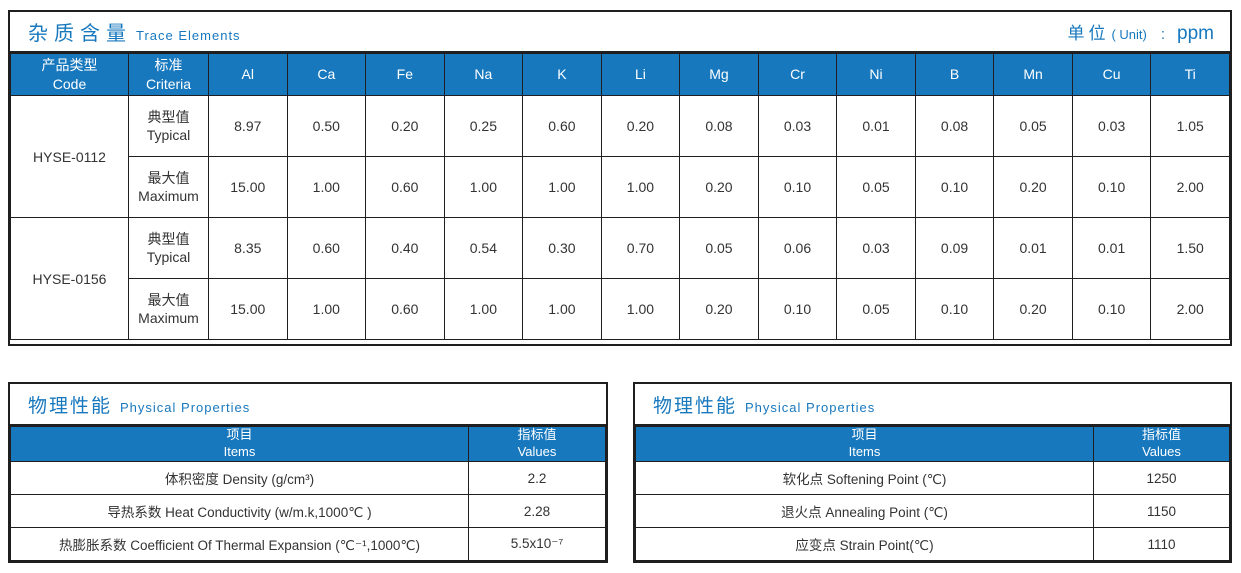 The width and height of the screenshot is (1241, 573). Describe the element at coordinates (1161, 478) in the screenshot. I see `property-value-cell: 1250` at that location.